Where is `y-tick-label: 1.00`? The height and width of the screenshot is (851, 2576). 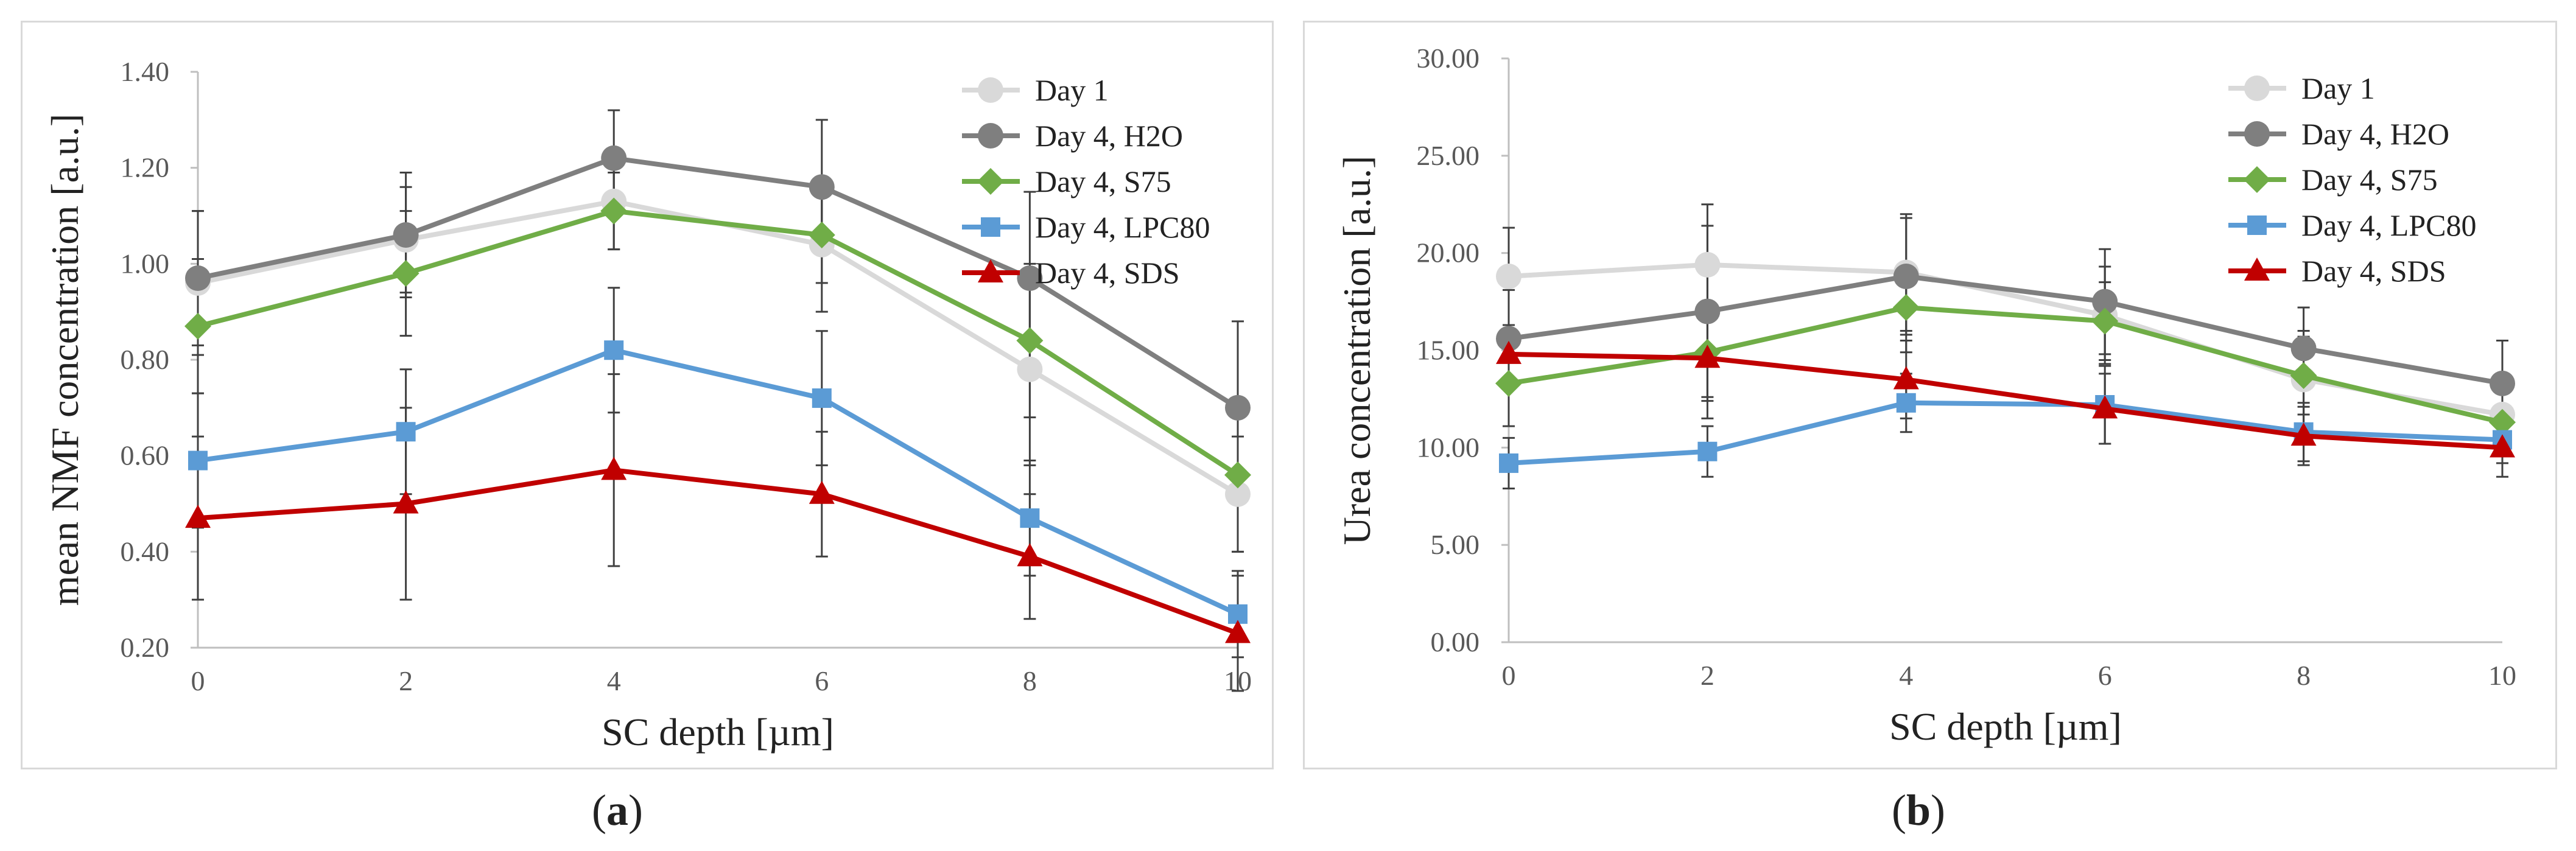 y-tick-label: 1.00 is located at coordinates (145, 263).